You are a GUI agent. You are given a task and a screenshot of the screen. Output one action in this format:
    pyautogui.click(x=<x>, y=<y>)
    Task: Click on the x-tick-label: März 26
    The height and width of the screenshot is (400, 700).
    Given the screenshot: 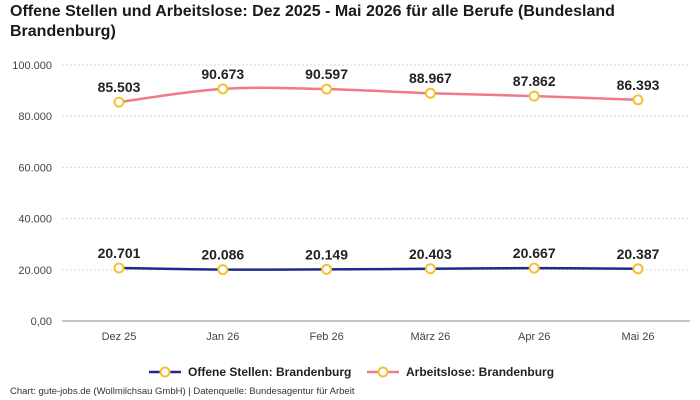 What is the action you would take?
    pyautogui.click(x=431, y=337)
    